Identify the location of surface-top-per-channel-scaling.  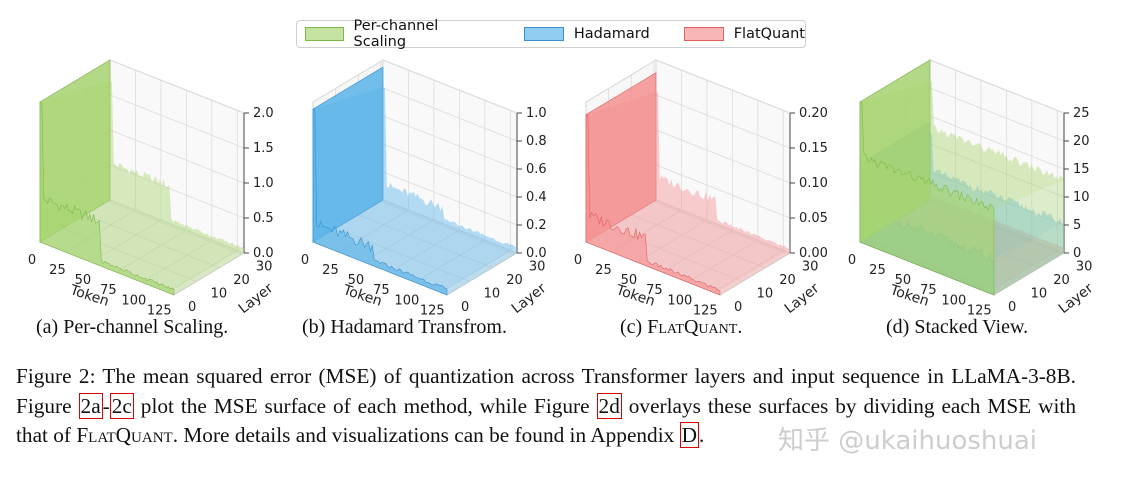
(962, 145).